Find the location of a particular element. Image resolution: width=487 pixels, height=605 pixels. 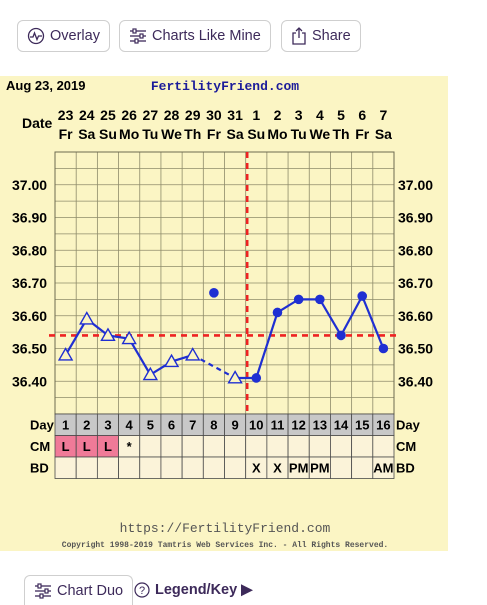

date-tick-label: 27 is located at coordinates (151, 115).